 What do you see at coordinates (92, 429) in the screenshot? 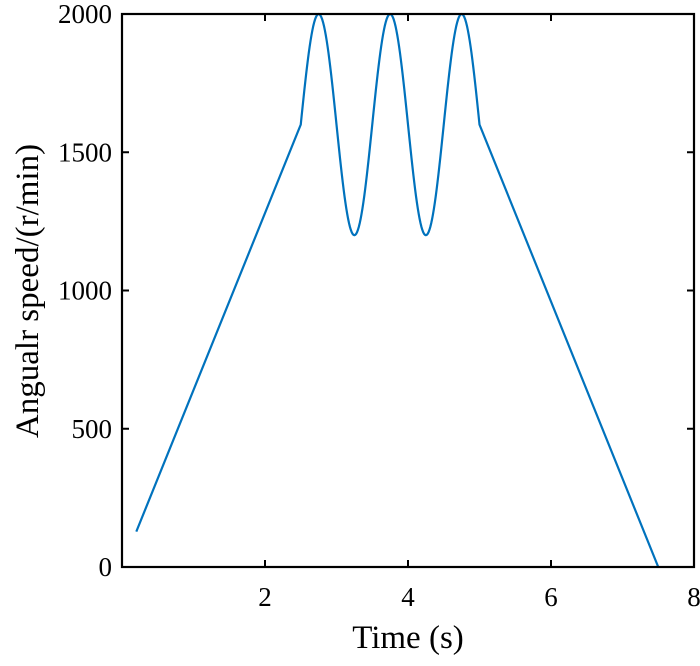
I see `y-tick-label: 500` at bounding box center [92, 429].